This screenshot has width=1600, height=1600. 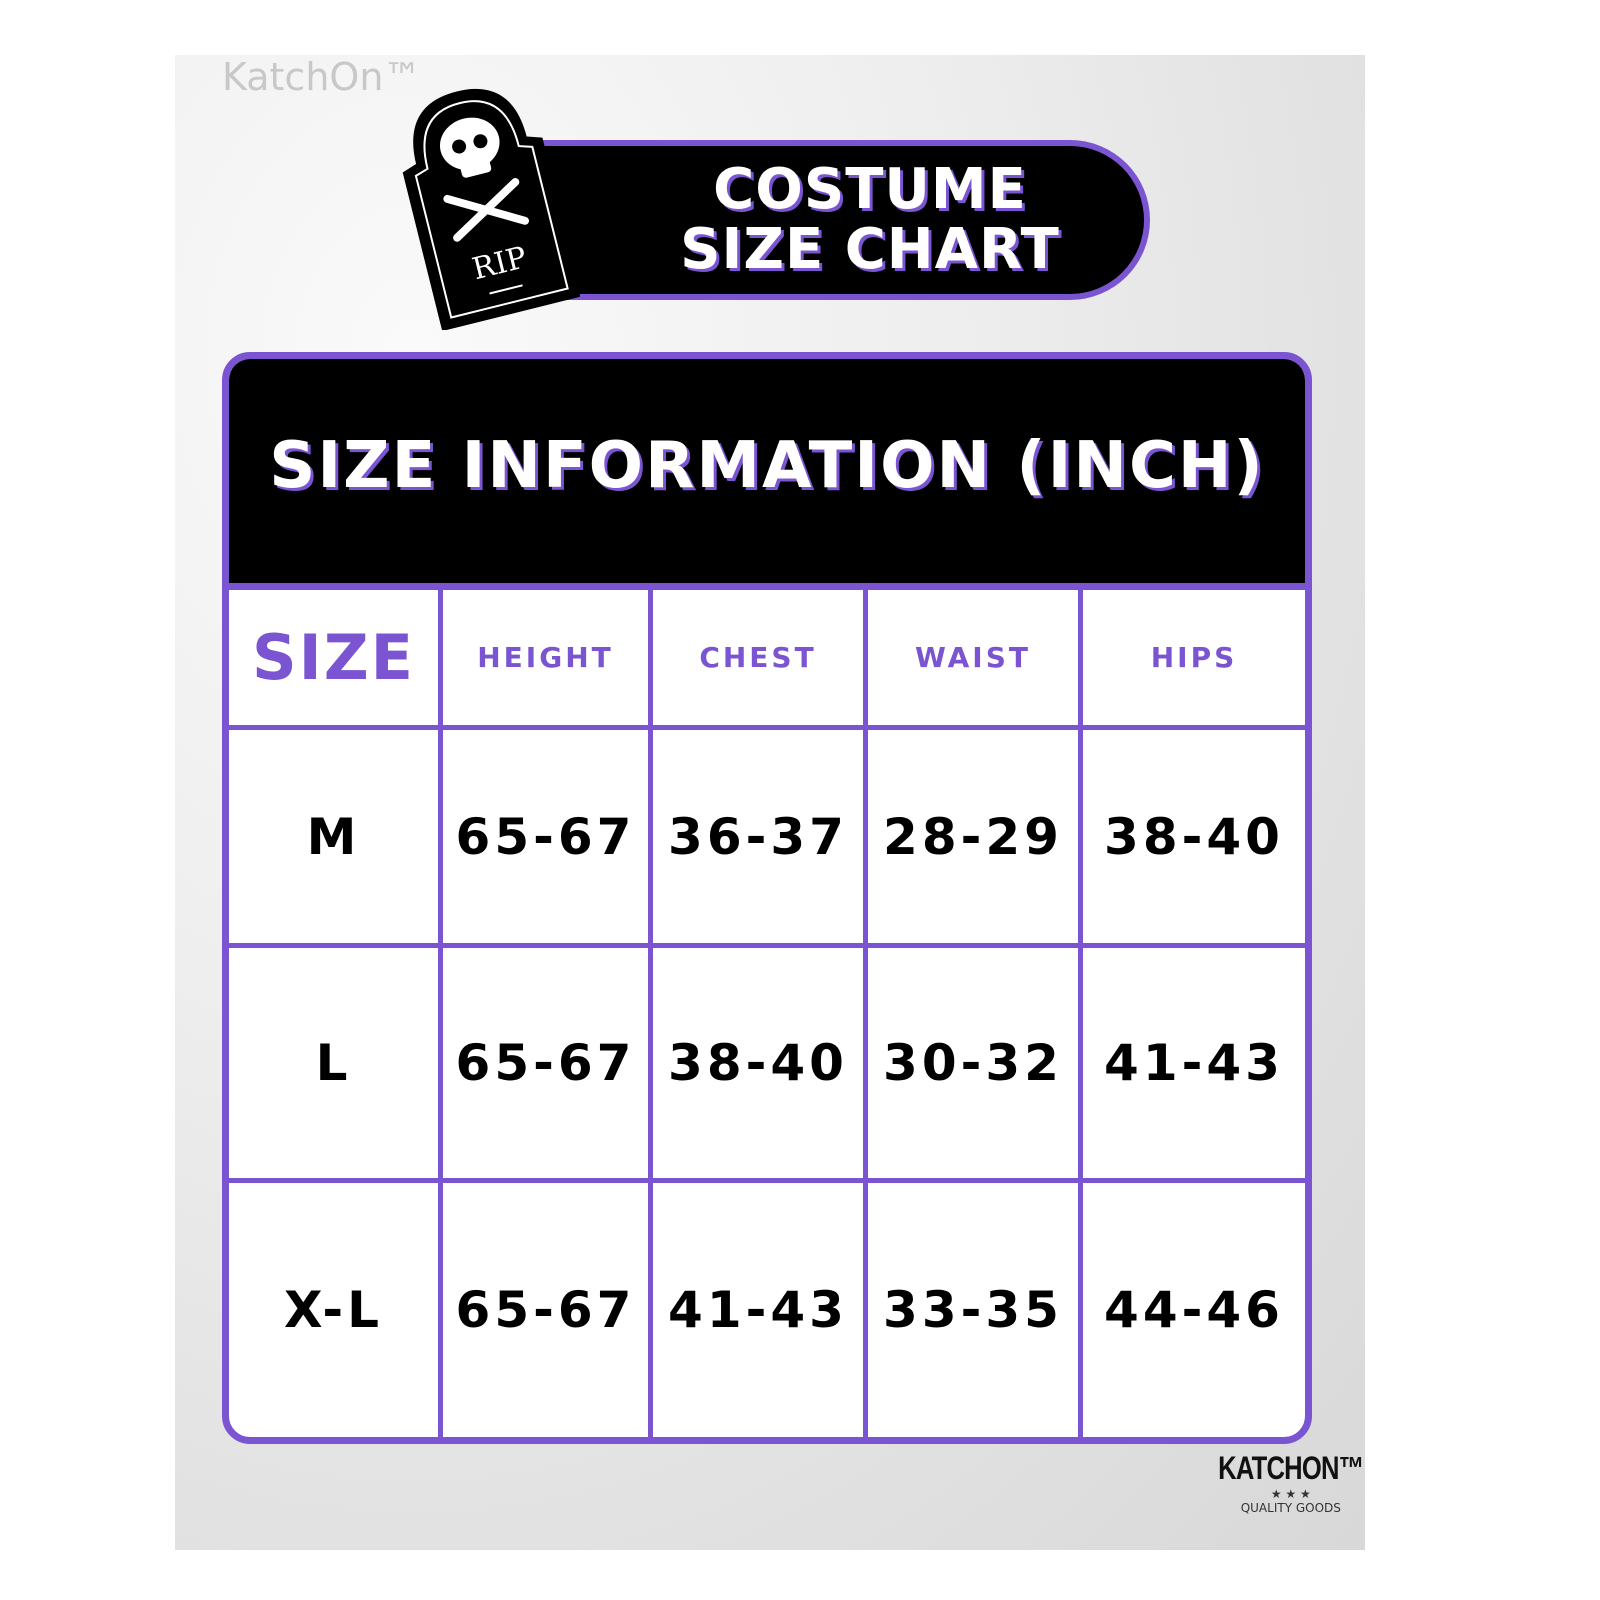 What do you see at coordinates (975, 839) in the screenshot?
I see `row-m-waist: 28-29` at bounding box center [975, 839].